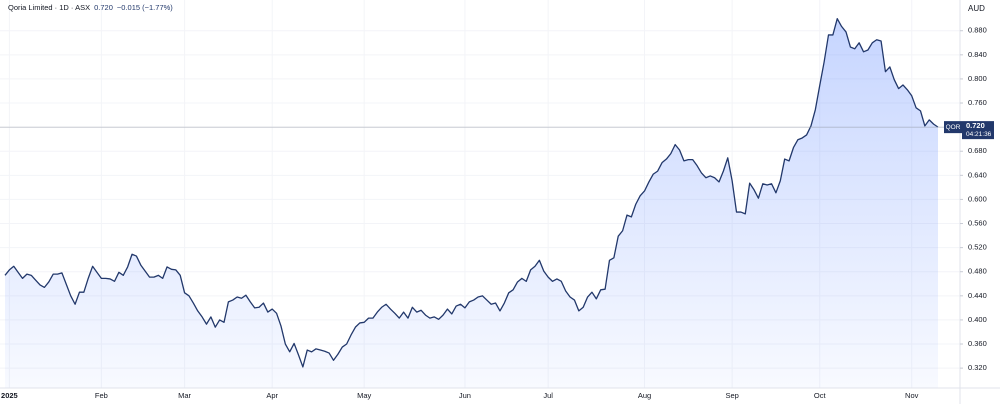 The height and width of the screenshot is (404, 1000). Describe the element at coordinates (977, 271) in the screenshot. I see `y-tick-label: 0.480` at that location.